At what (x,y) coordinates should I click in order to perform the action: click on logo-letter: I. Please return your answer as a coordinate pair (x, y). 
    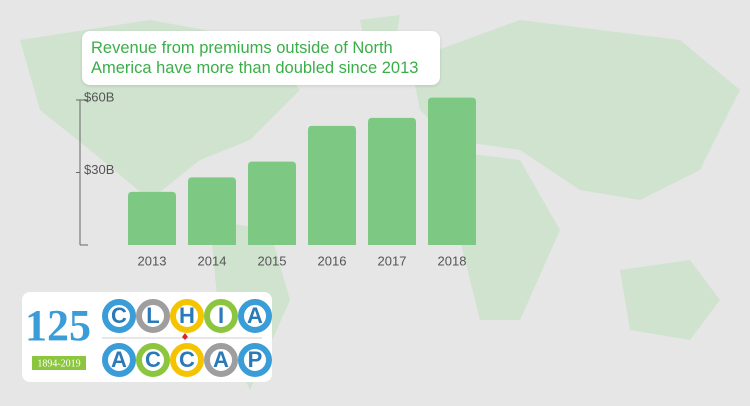
    Looking at the image, I should click on (221, 315).